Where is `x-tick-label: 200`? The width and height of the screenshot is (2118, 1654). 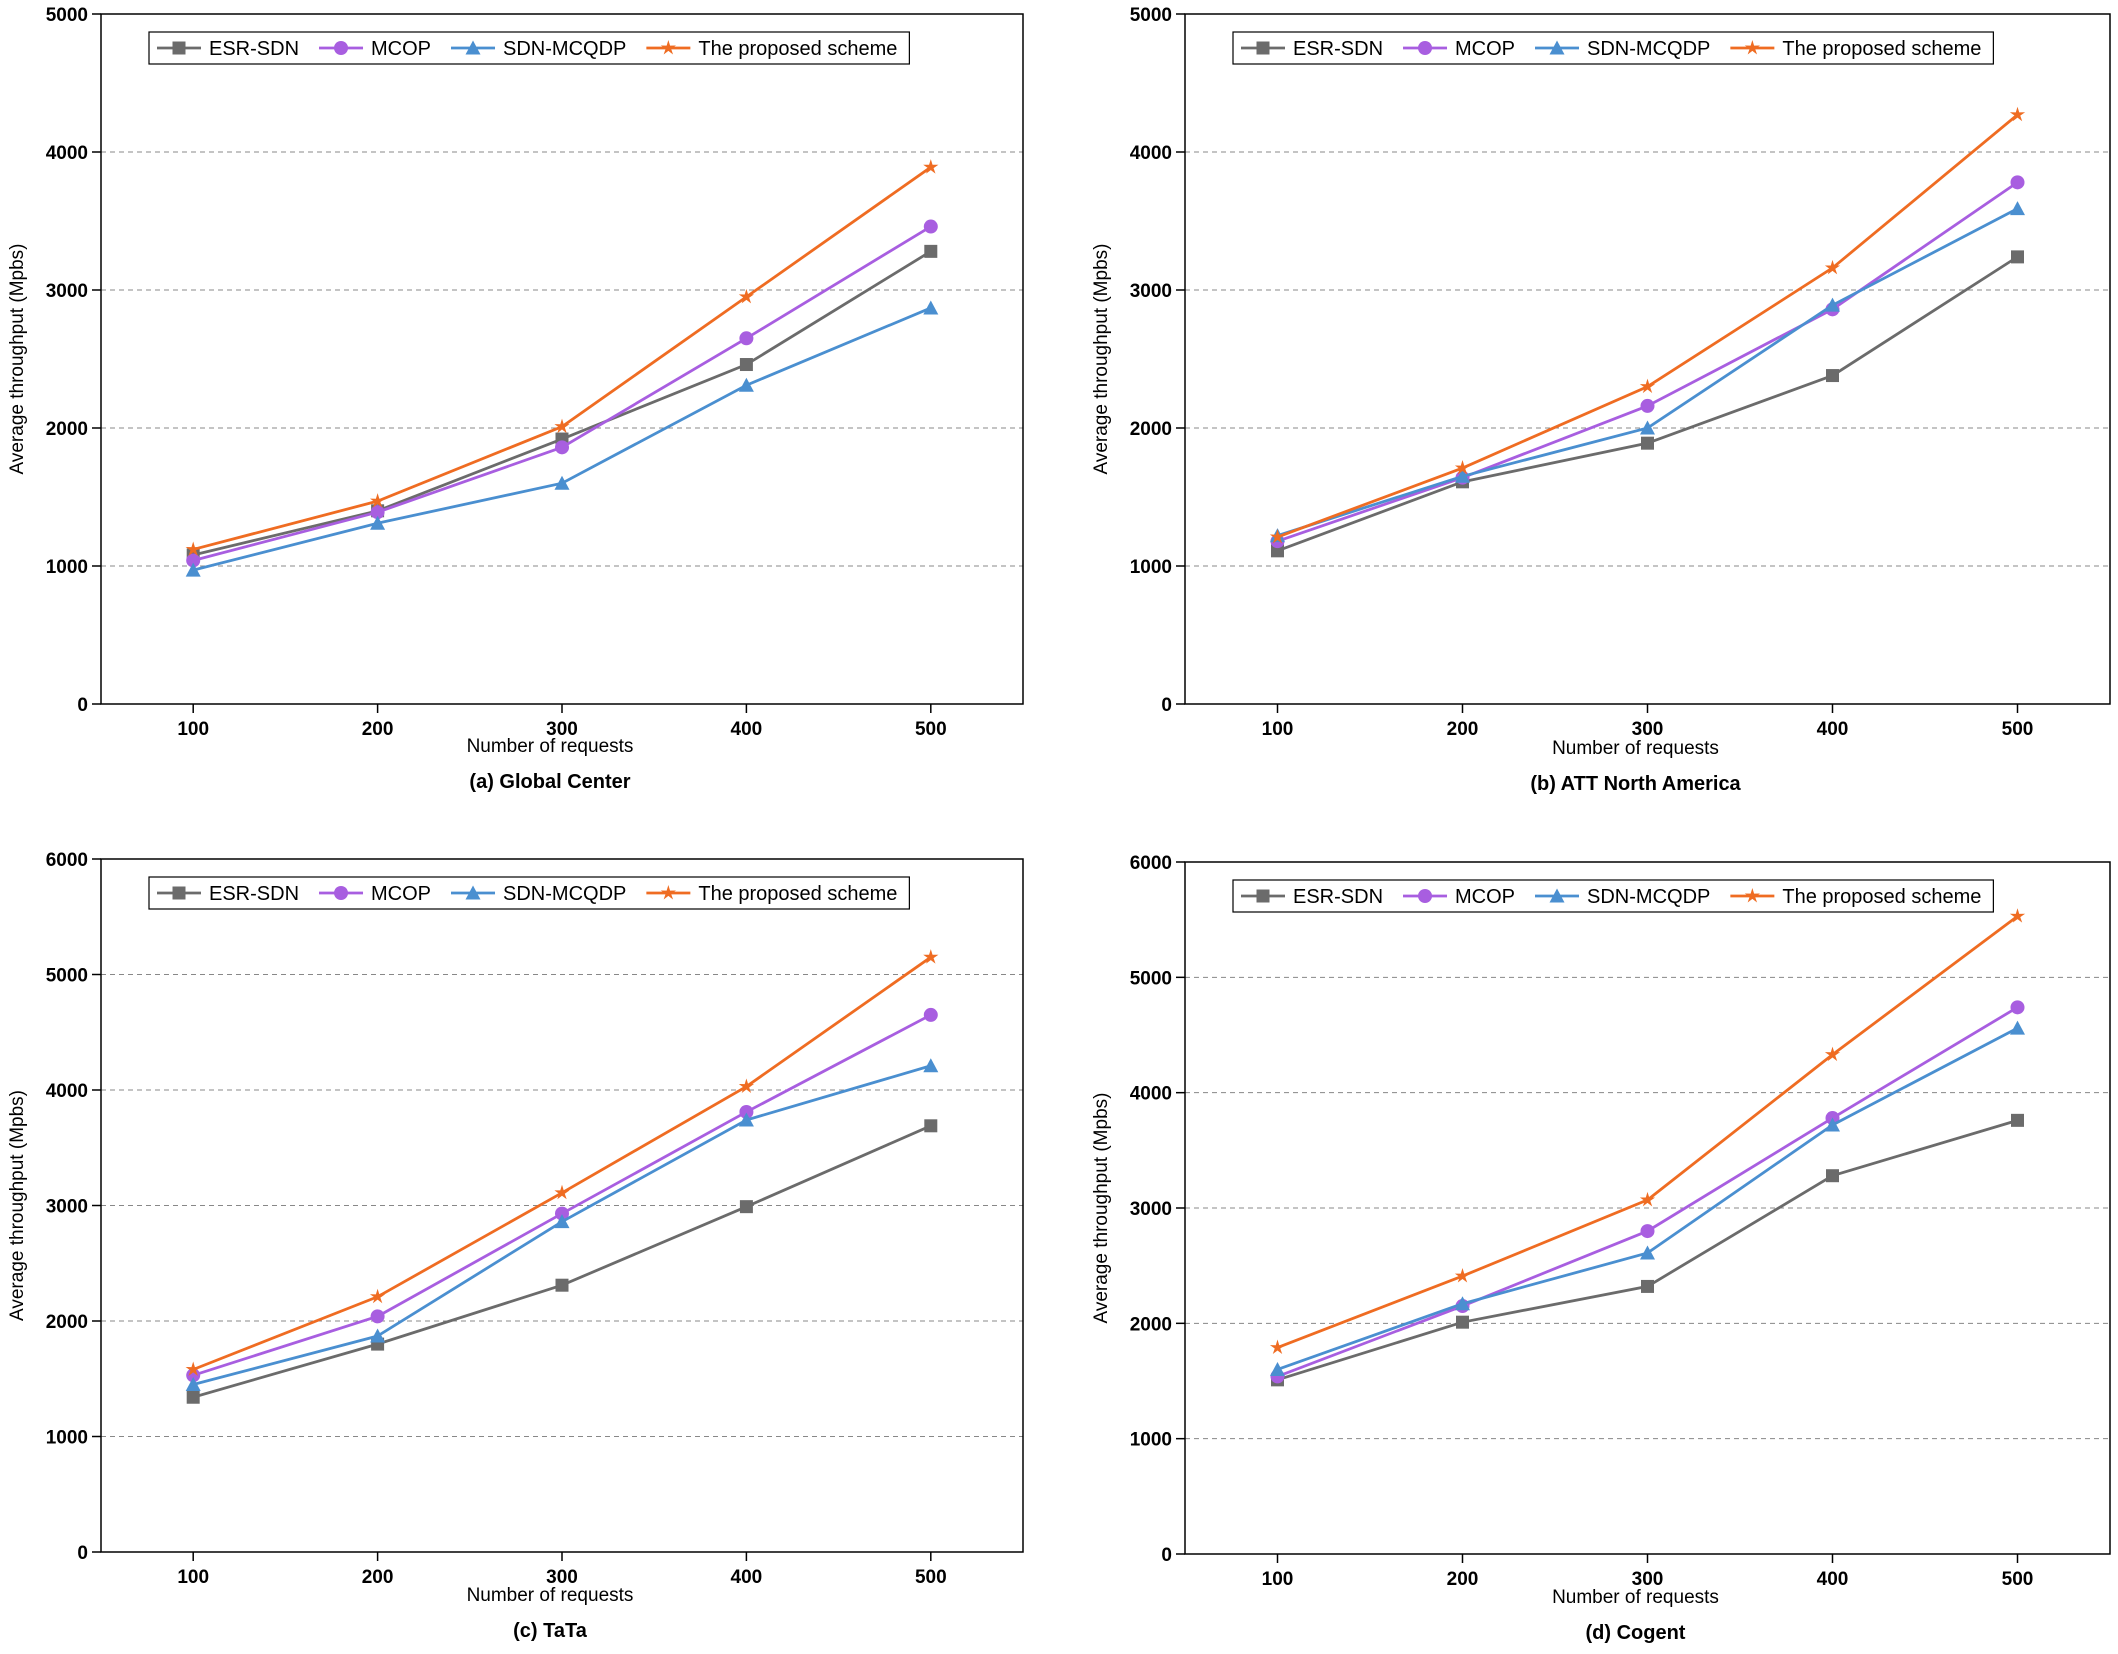
x-tick-label: 200 is located at coordinates (1463, 1579).